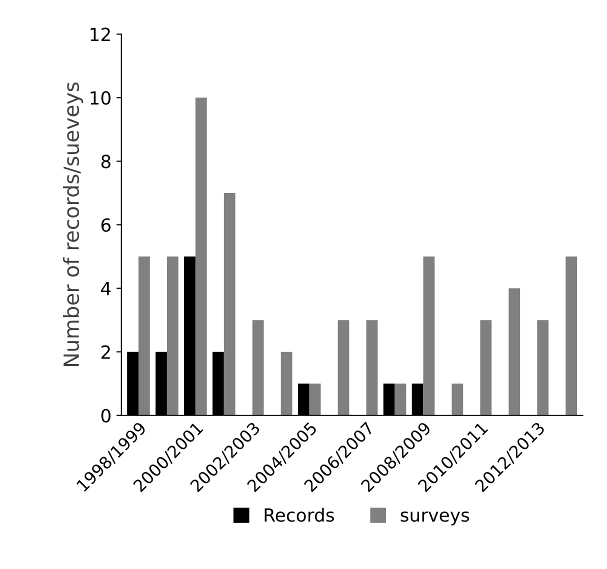  What do you see at coordinates (106, 289) in the screenshot?
I see `y-tick-label: 4` at bounding box center [106, 289].